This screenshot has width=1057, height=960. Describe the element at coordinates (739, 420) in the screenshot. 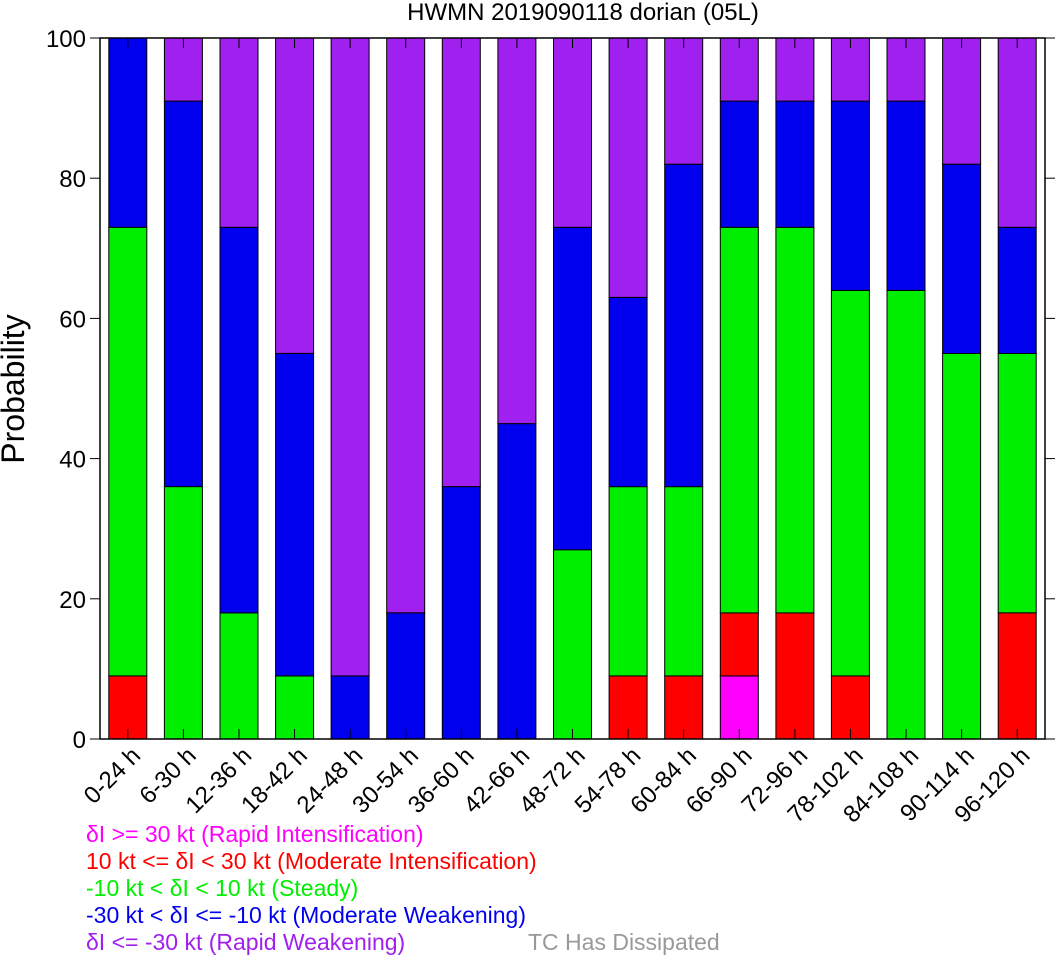

I see `bar-segment-66-90h-s2` at that location.